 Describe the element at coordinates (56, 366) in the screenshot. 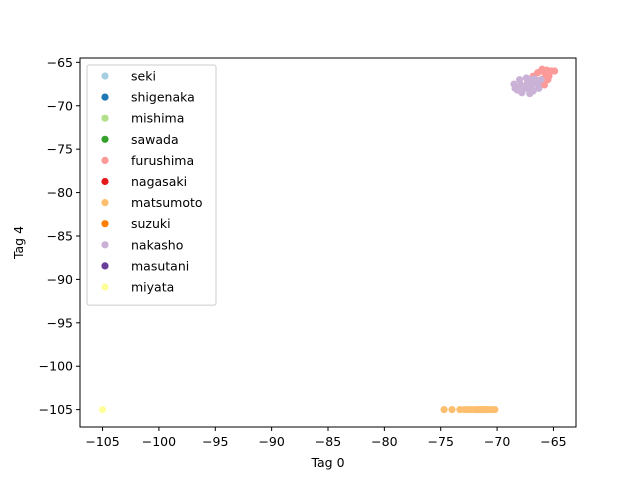

I see `y-tick-label: −100` at that location.